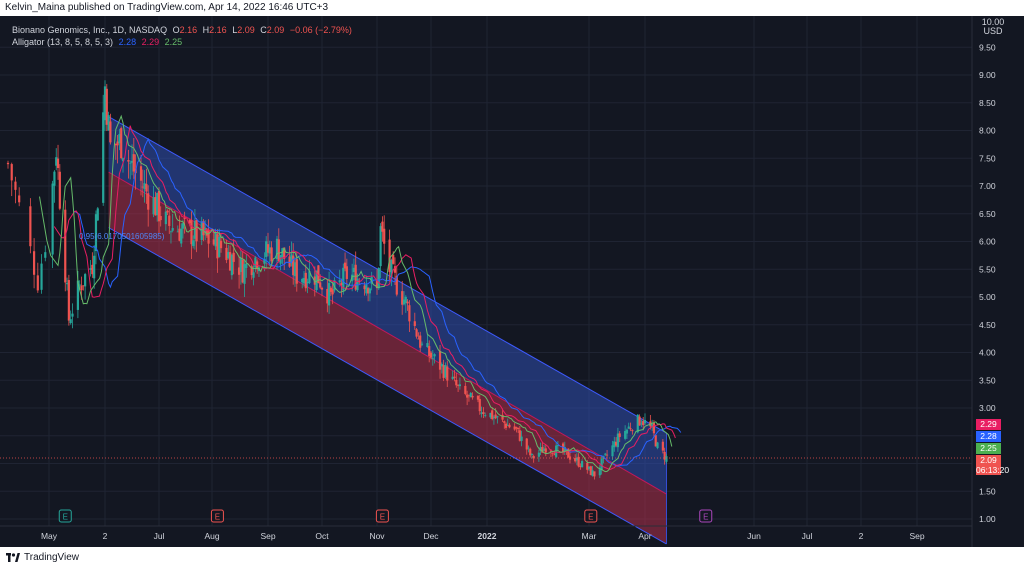  Describe the element at coordinates (42, 557) in the screenshot. I see `tradingview-logo: TradingView` at that location.